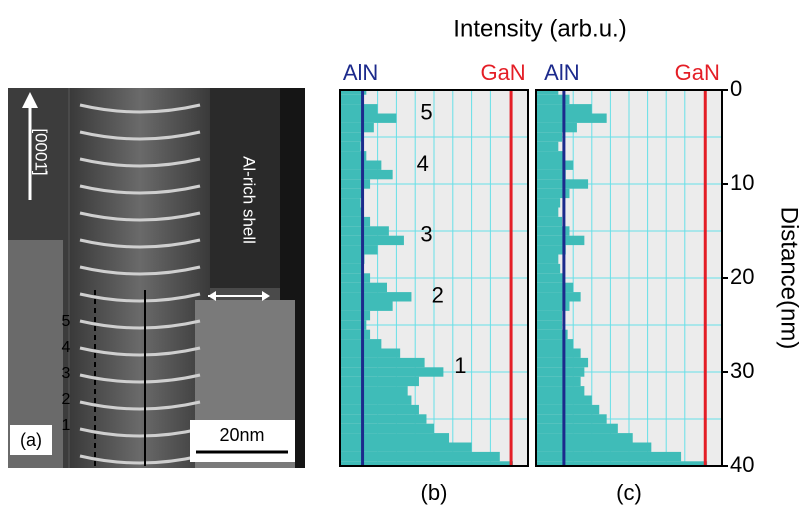 This screenshot has width=802, height=512. I want to click on peak-label: 3, so click(426, 234).